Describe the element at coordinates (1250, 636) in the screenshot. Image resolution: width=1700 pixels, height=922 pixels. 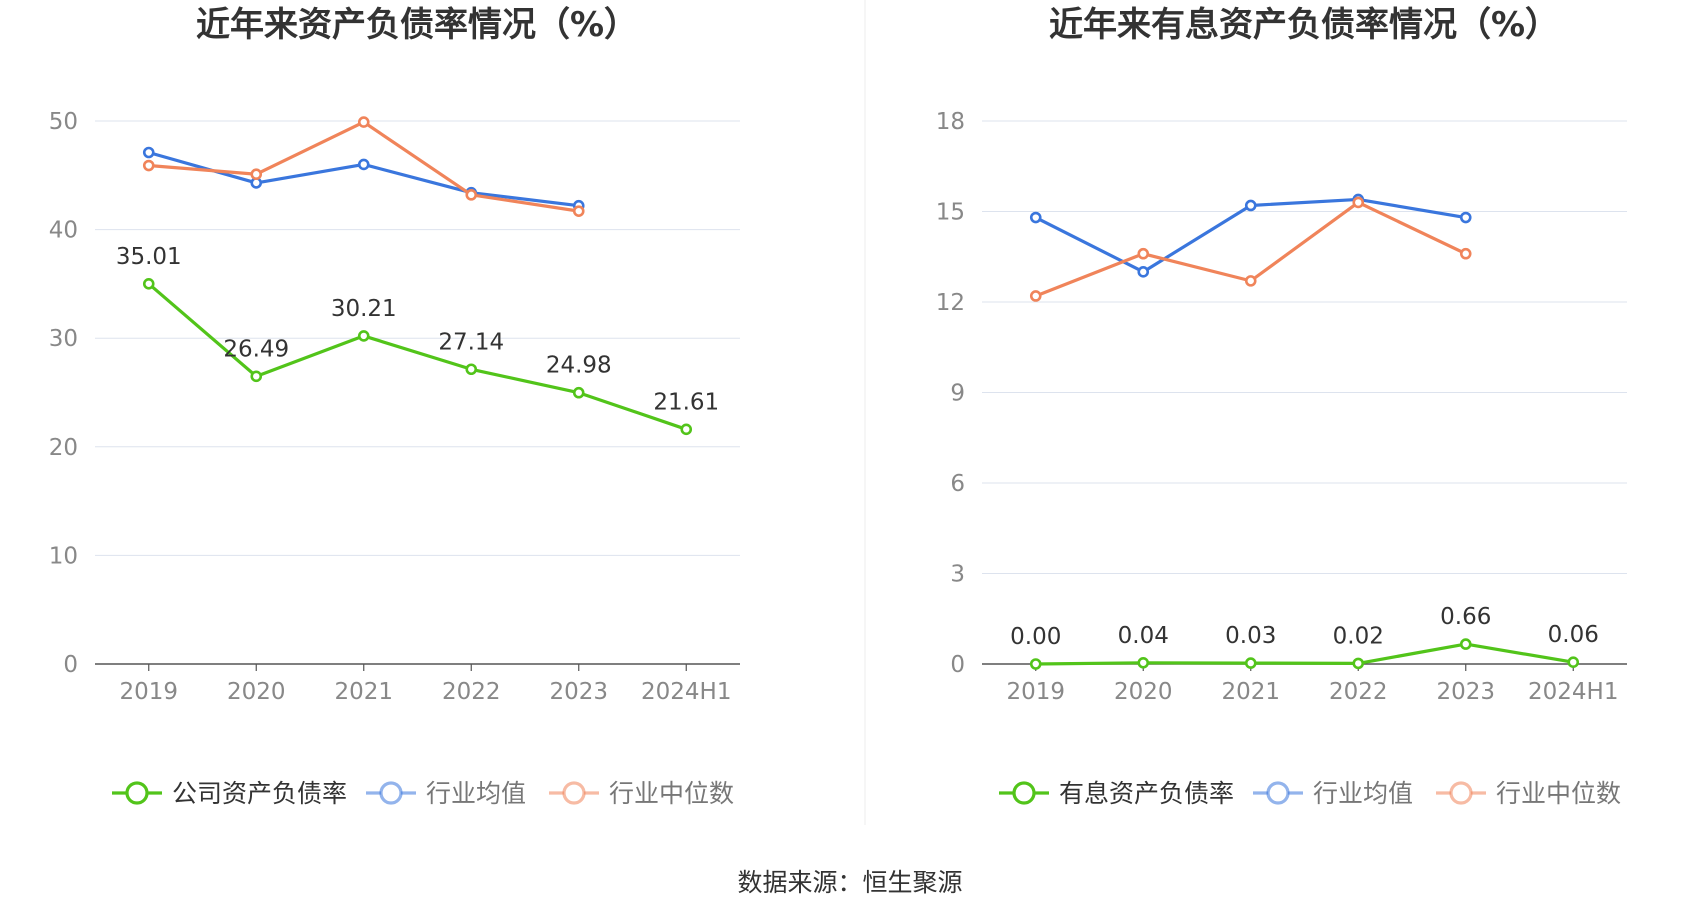
I see `data-label: 0.03` at that location.